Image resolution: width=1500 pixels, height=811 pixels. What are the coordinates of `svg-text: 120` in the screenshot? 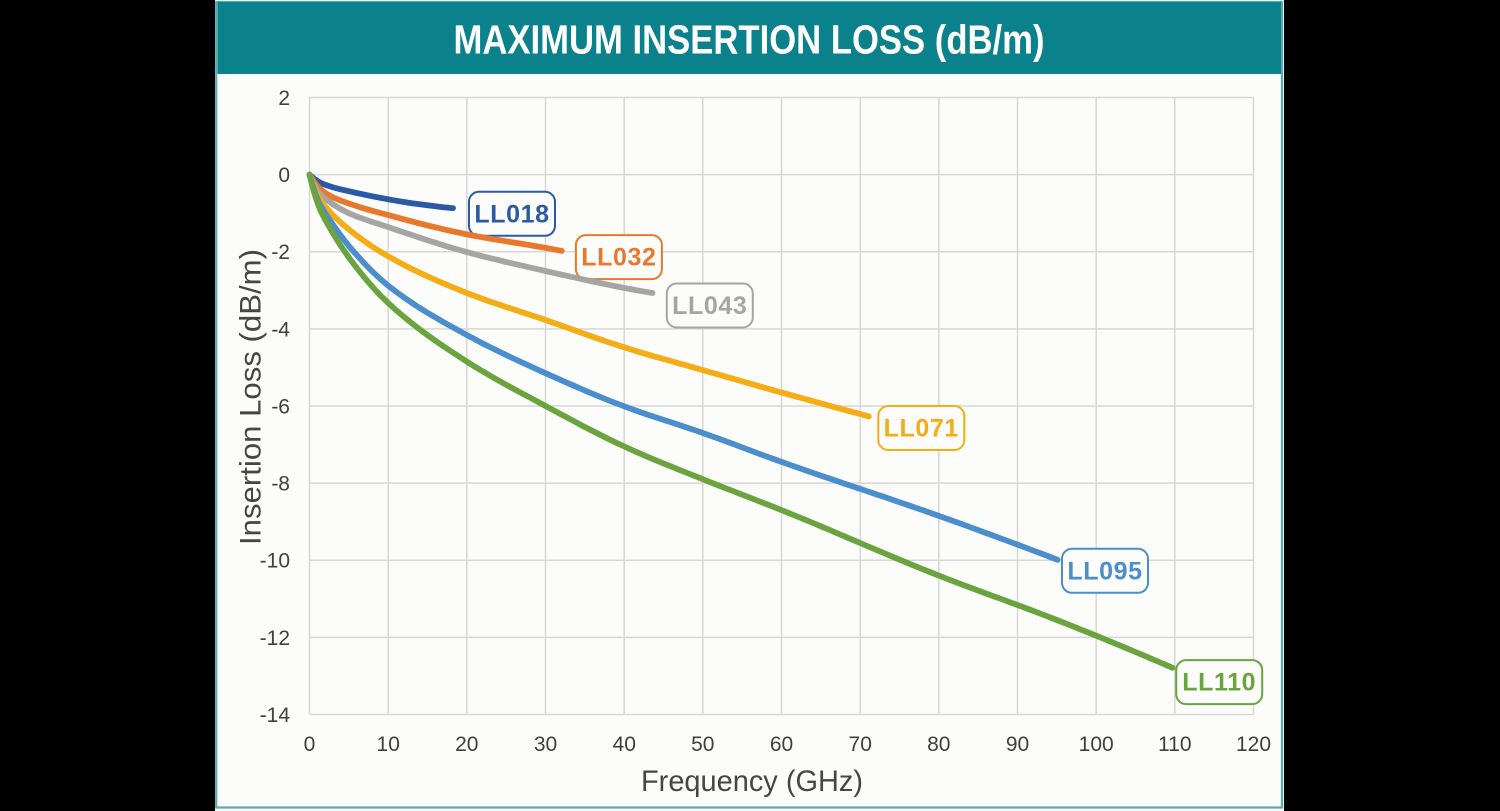 It's located at (1253, 744).